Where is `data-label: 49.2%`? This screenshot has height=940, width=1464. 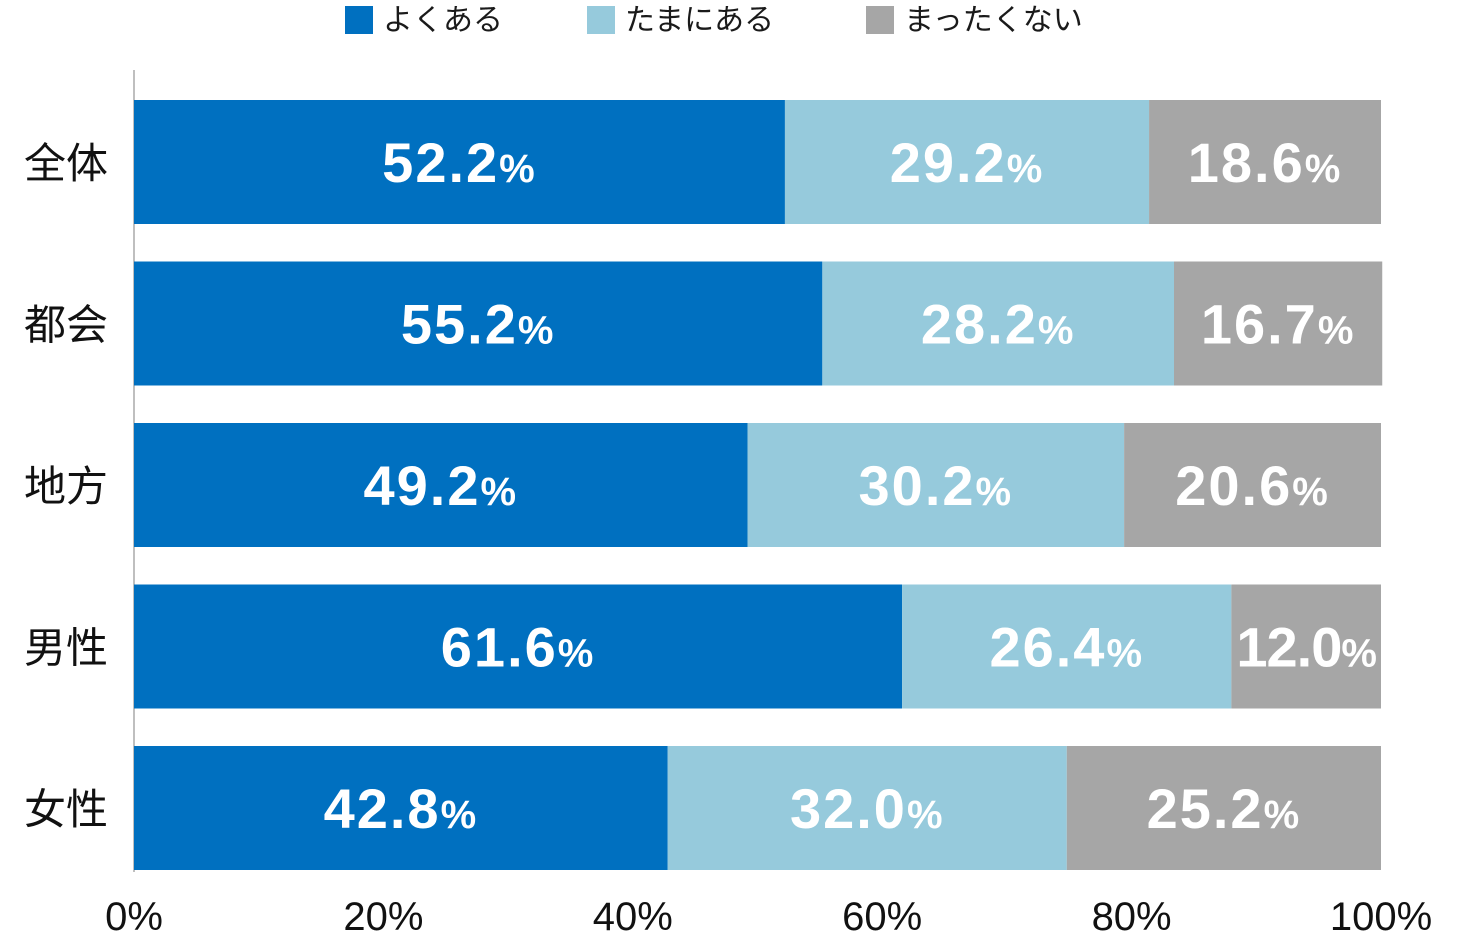 data-label: 49.2% is located at coordinates (440, 485).